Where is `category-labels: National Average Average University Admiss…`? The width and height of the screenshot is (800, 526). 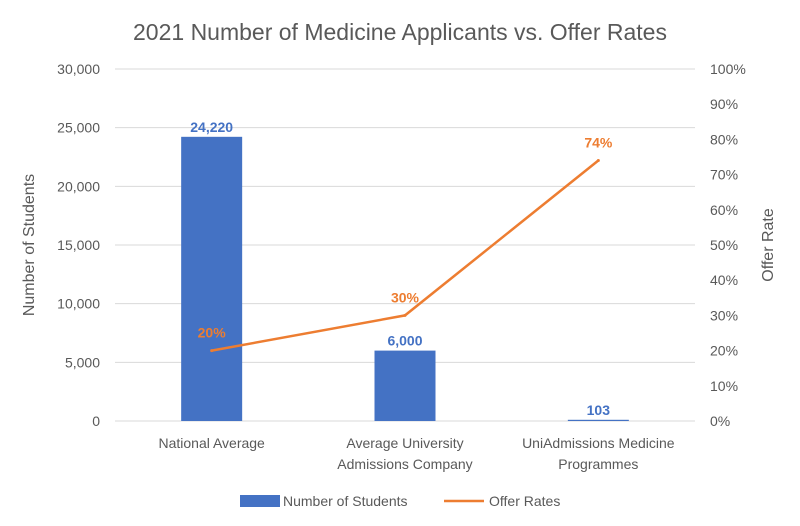 category-labels: National Average Average University Admiss… is located at coordinates (416, 453).